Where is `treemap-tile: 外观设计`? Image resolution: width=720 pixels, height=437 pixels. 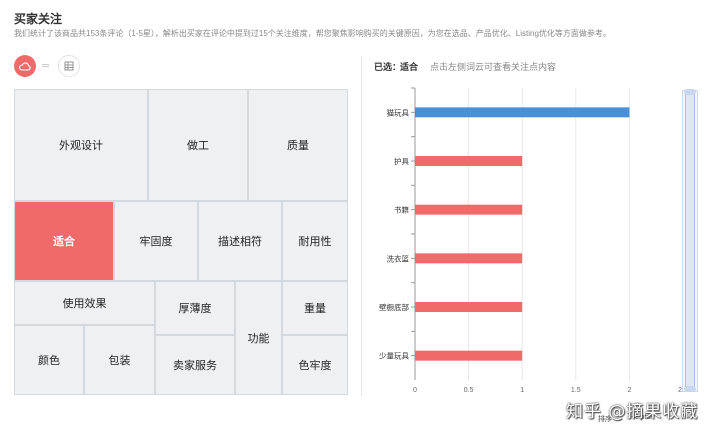
treemap-tile: 外观设计 is located at coordinates (81, 145).